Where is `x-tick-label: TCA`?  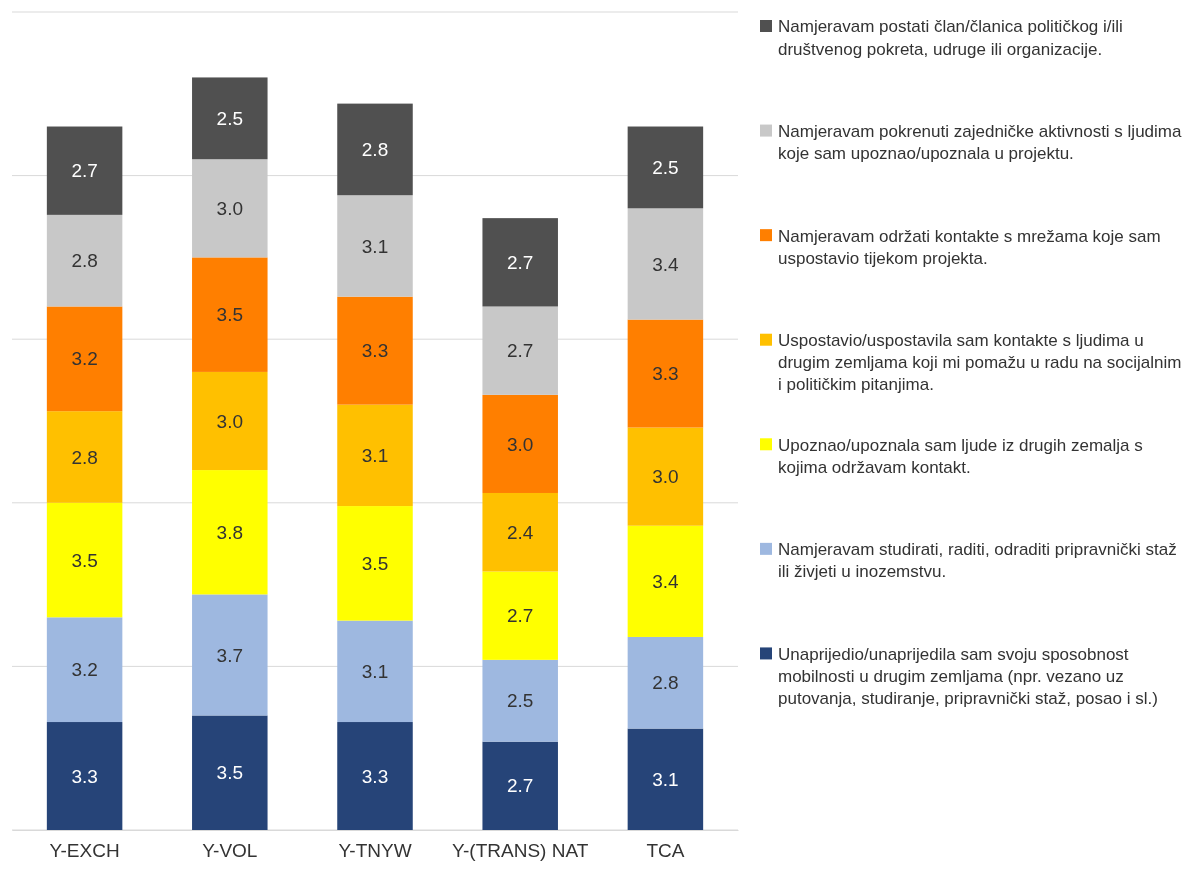
x-tick-label: TCA is located at coordinates (665, 851).